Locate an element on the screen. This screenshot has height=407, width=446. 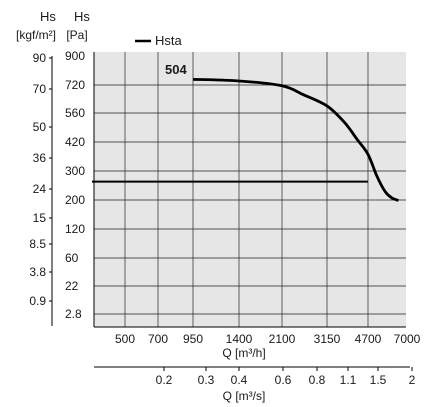
m3h-tick-label: 4700 is located at coordinates (368, 339).